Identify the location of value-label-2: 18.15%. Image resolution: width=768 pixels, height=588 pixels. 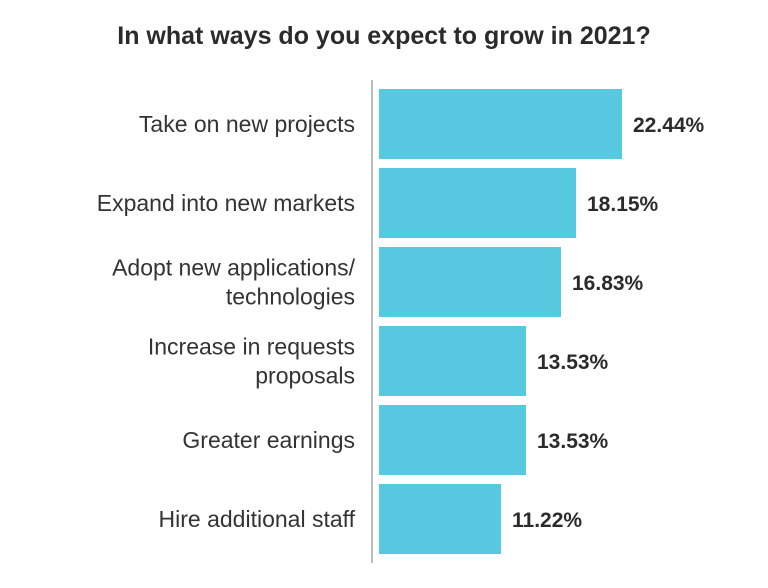
(623, 204).